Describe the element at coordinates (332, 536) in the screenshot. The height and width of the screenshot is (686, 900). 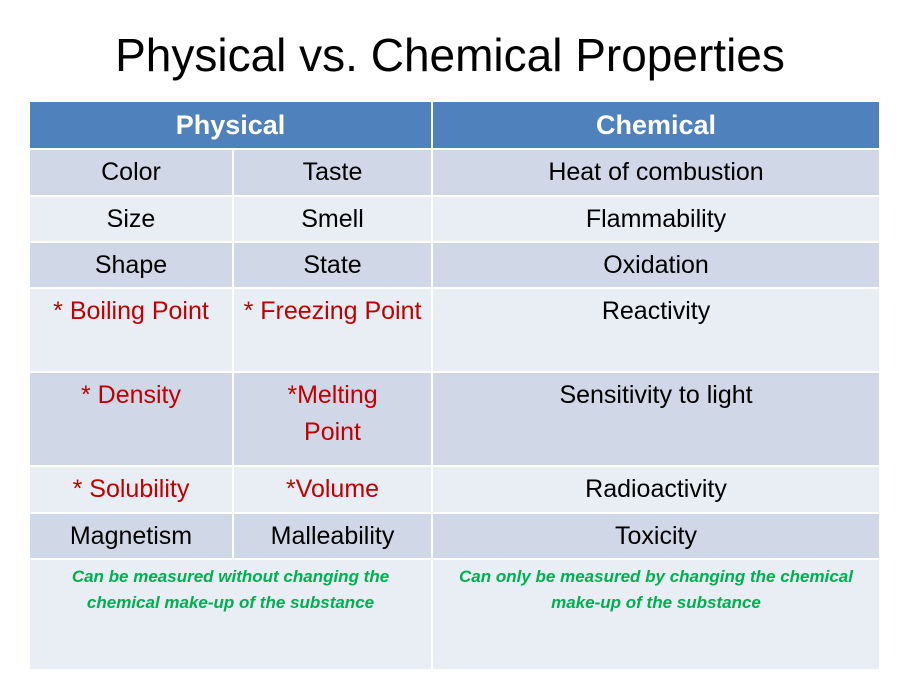
I see `cell: Malleability` at that location.